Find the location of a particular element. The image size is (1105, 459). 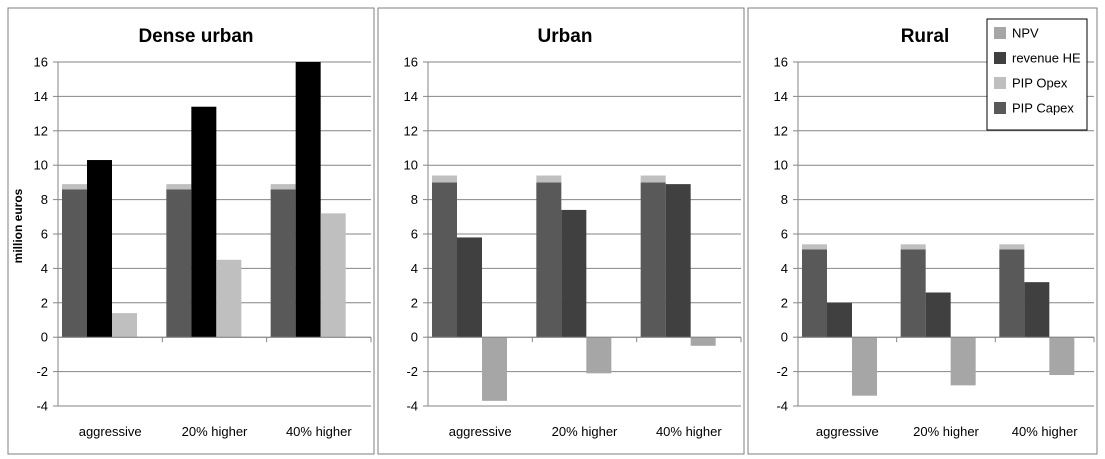

legend: NPV revenue HE PIP Opex PIP Capex is located at coordinates (1037, 74).